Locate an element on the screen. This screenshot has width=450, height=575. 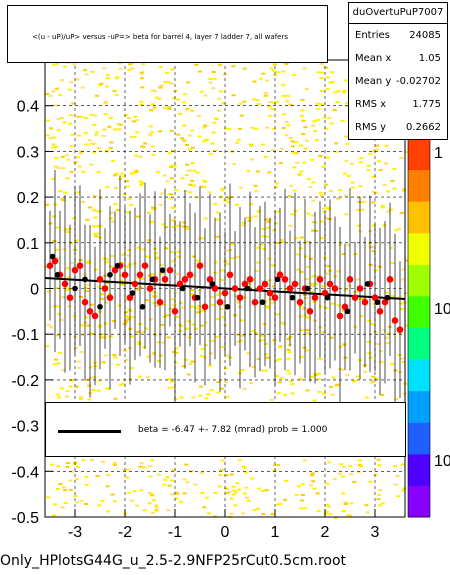
color-scale-segment is located at coordinates (419, 185).